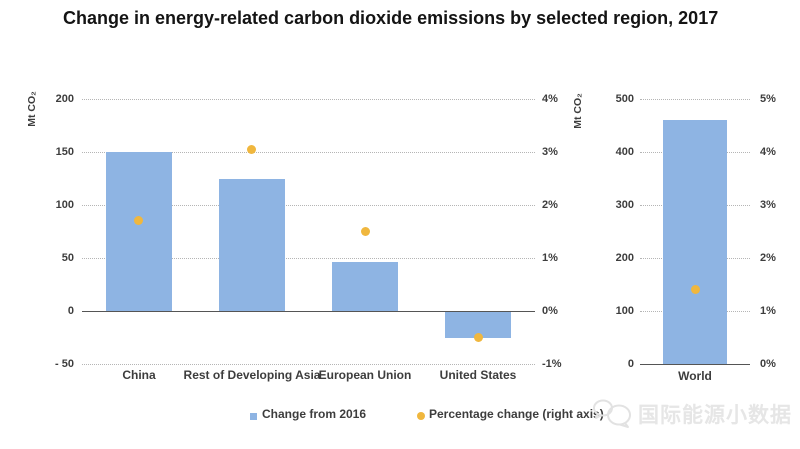 The height and width of the screenshot is (449, 800). What do you see at coordinates (550, 152) in the screenshot?
I see `left-right-axis-tick-3: 3%` at bounding box center [550, 152].